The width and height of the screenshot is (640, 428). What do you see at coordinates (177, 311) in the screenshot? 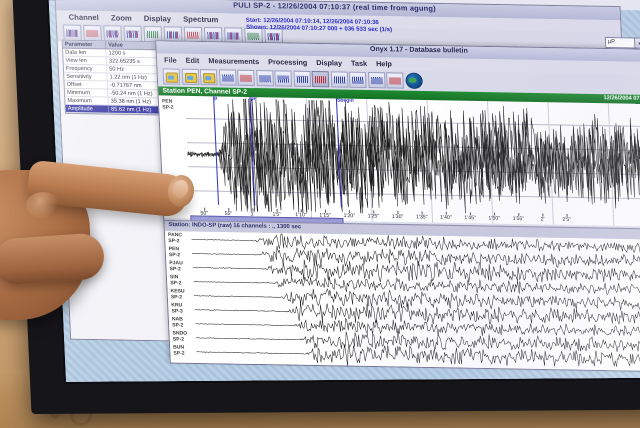
I see `channel-component: SP-3` at bounding box center [177, 311].